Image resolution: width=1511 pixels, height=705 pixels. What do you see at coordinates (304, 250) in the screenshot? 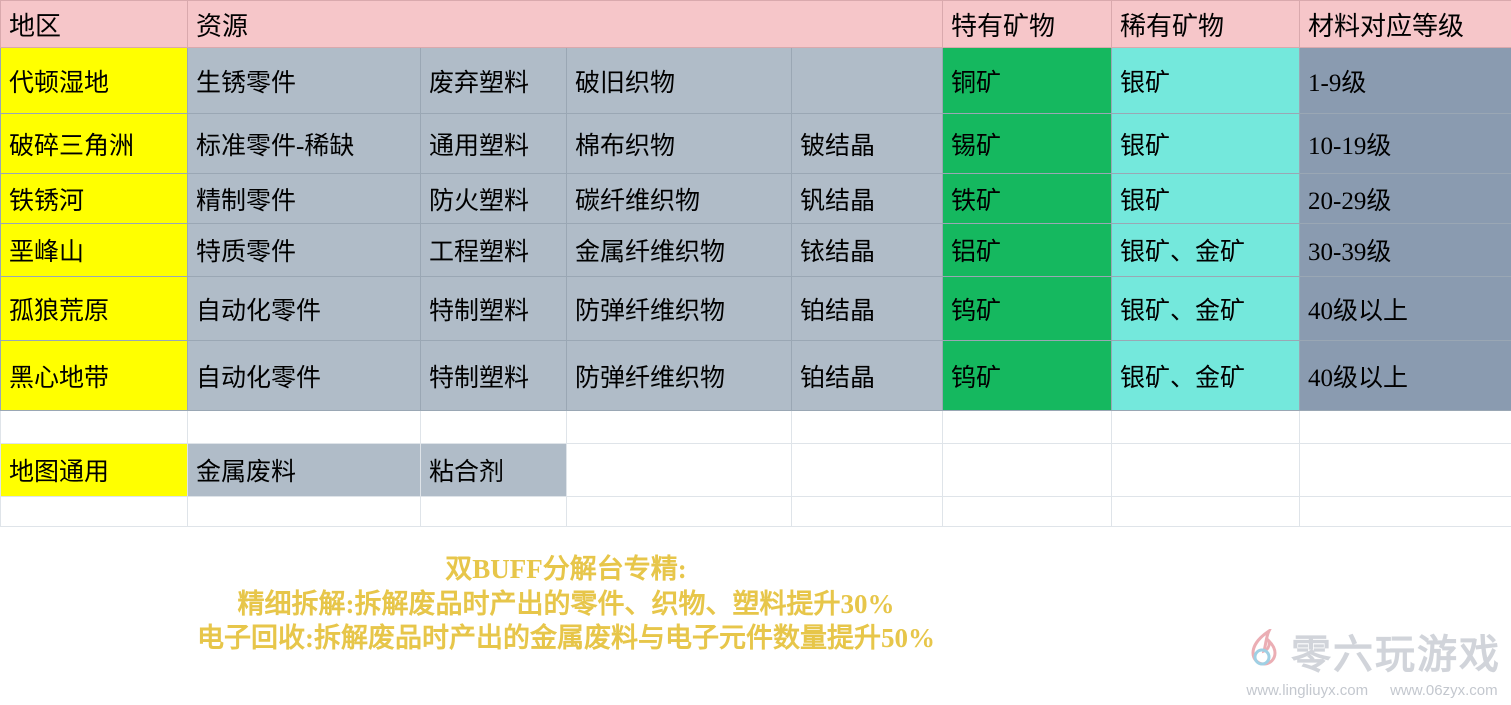
I see `cell-parts: 特质零件` at bounding box center [304, 250].